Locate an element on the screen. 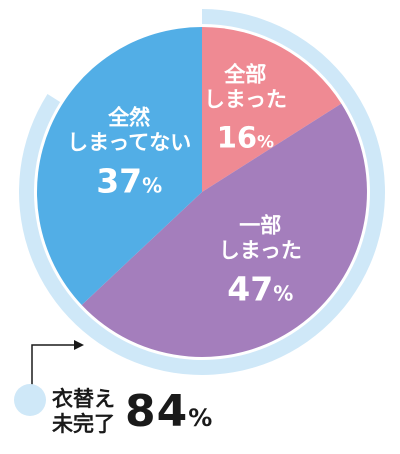 This screenshot has width=400, height=454. slice-zenbu is located at coordinates (272, 109).